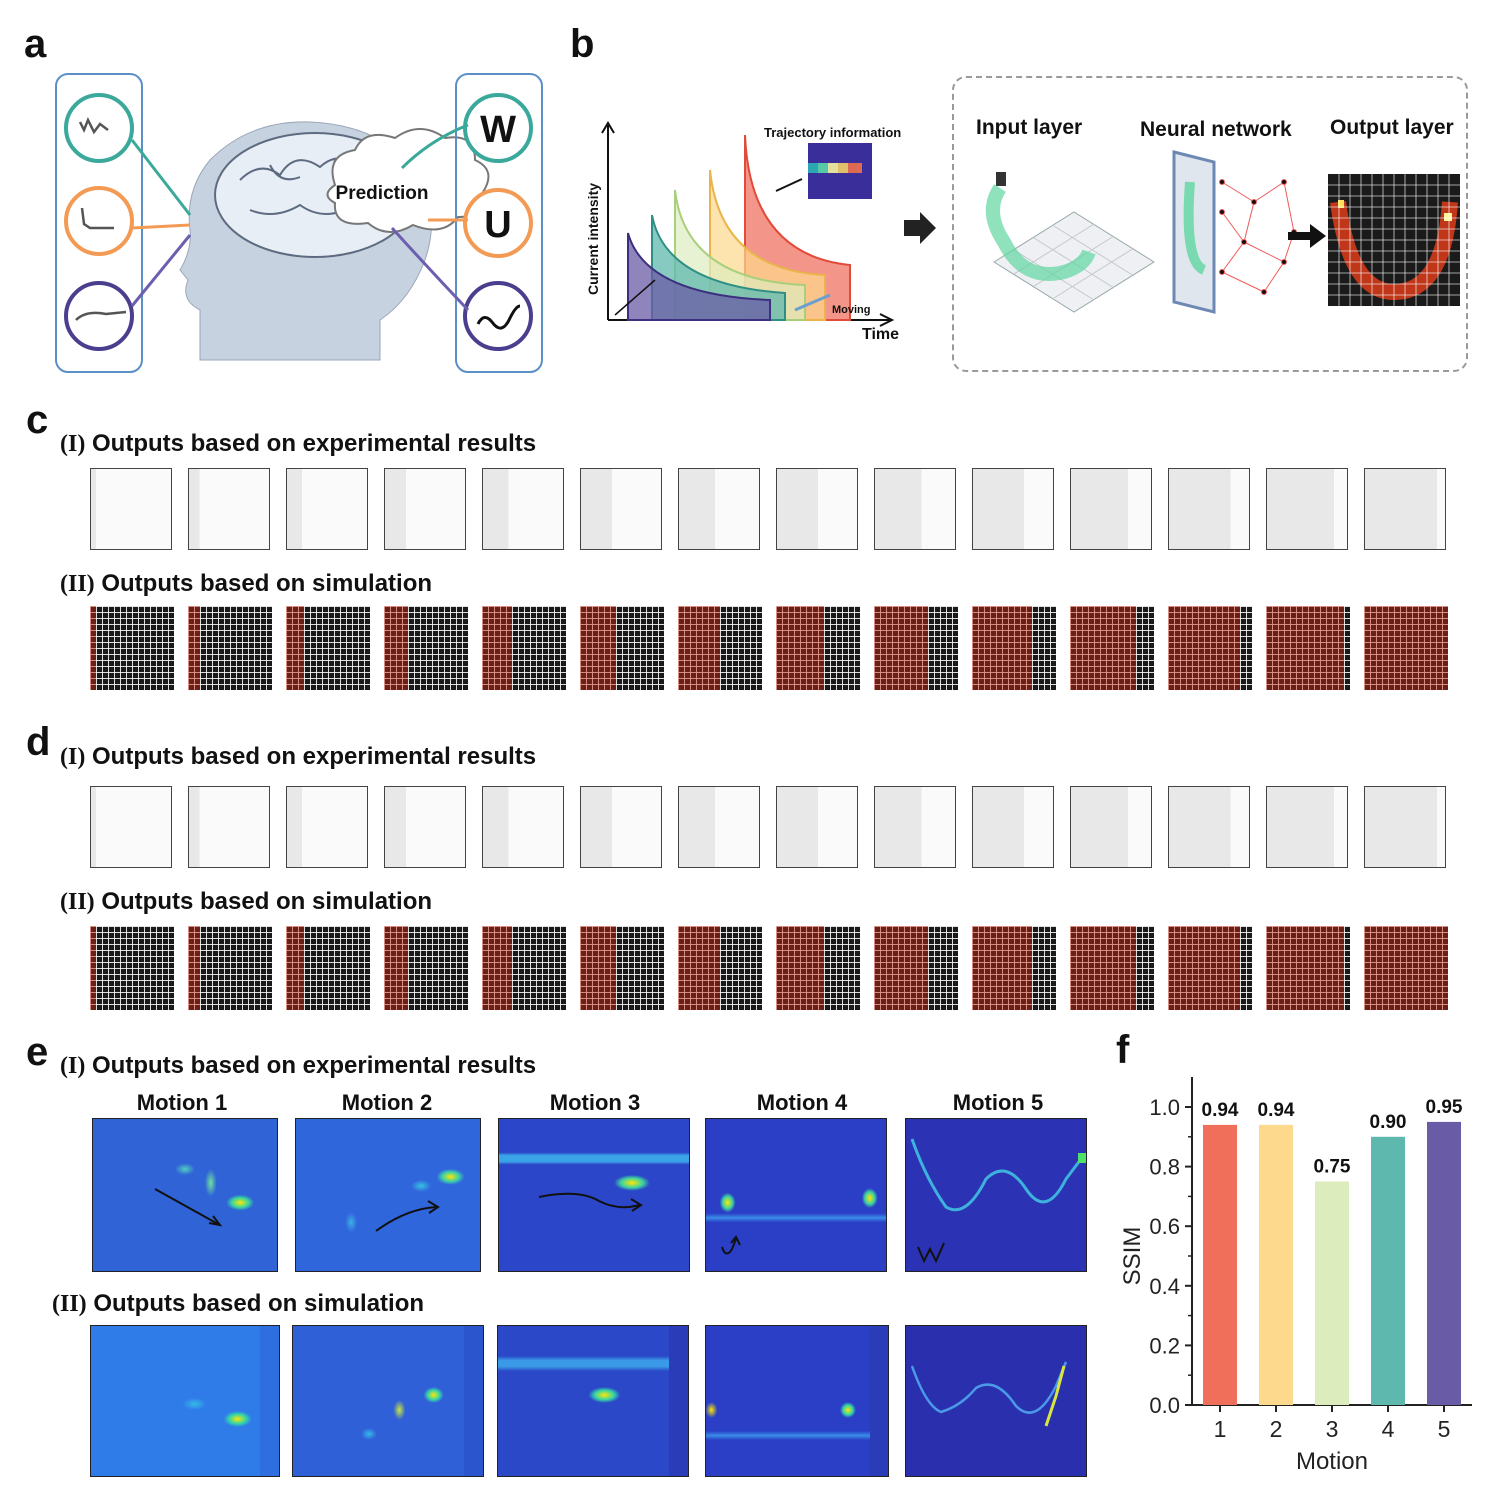 Image resolution: width=1508 pixels, height=1498 pixels. What do you see at coordinates (582, 44) in the screenshot?
I see `panel-label-b: b` at bounding box center [582, 44].